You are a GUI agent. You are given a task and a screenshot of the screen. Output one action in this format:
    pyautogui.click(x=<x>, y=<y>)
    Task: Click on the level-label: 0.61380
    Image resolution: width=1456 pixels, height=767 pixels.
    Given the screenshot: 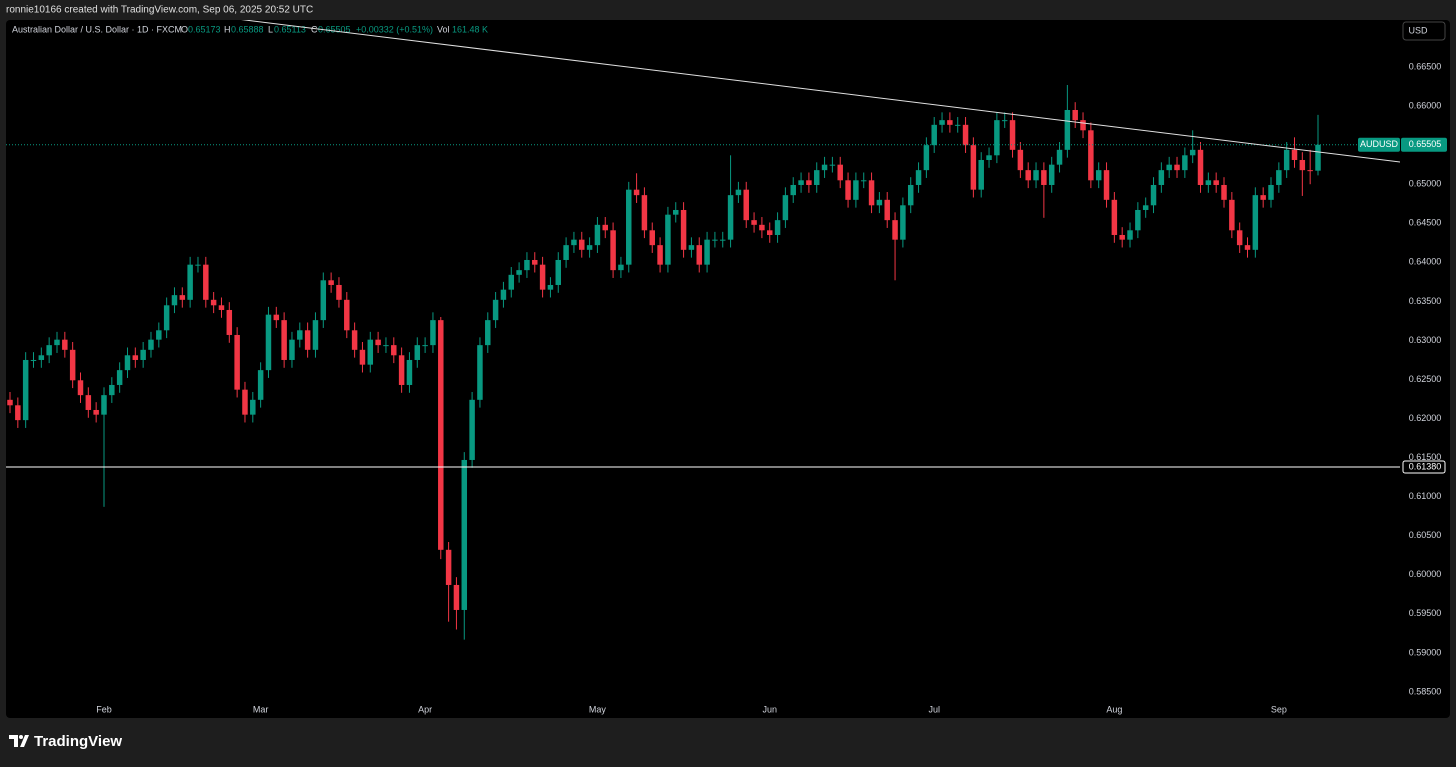 What is the action you would take?
    pyautogui.click(x=1425, y=466)
    